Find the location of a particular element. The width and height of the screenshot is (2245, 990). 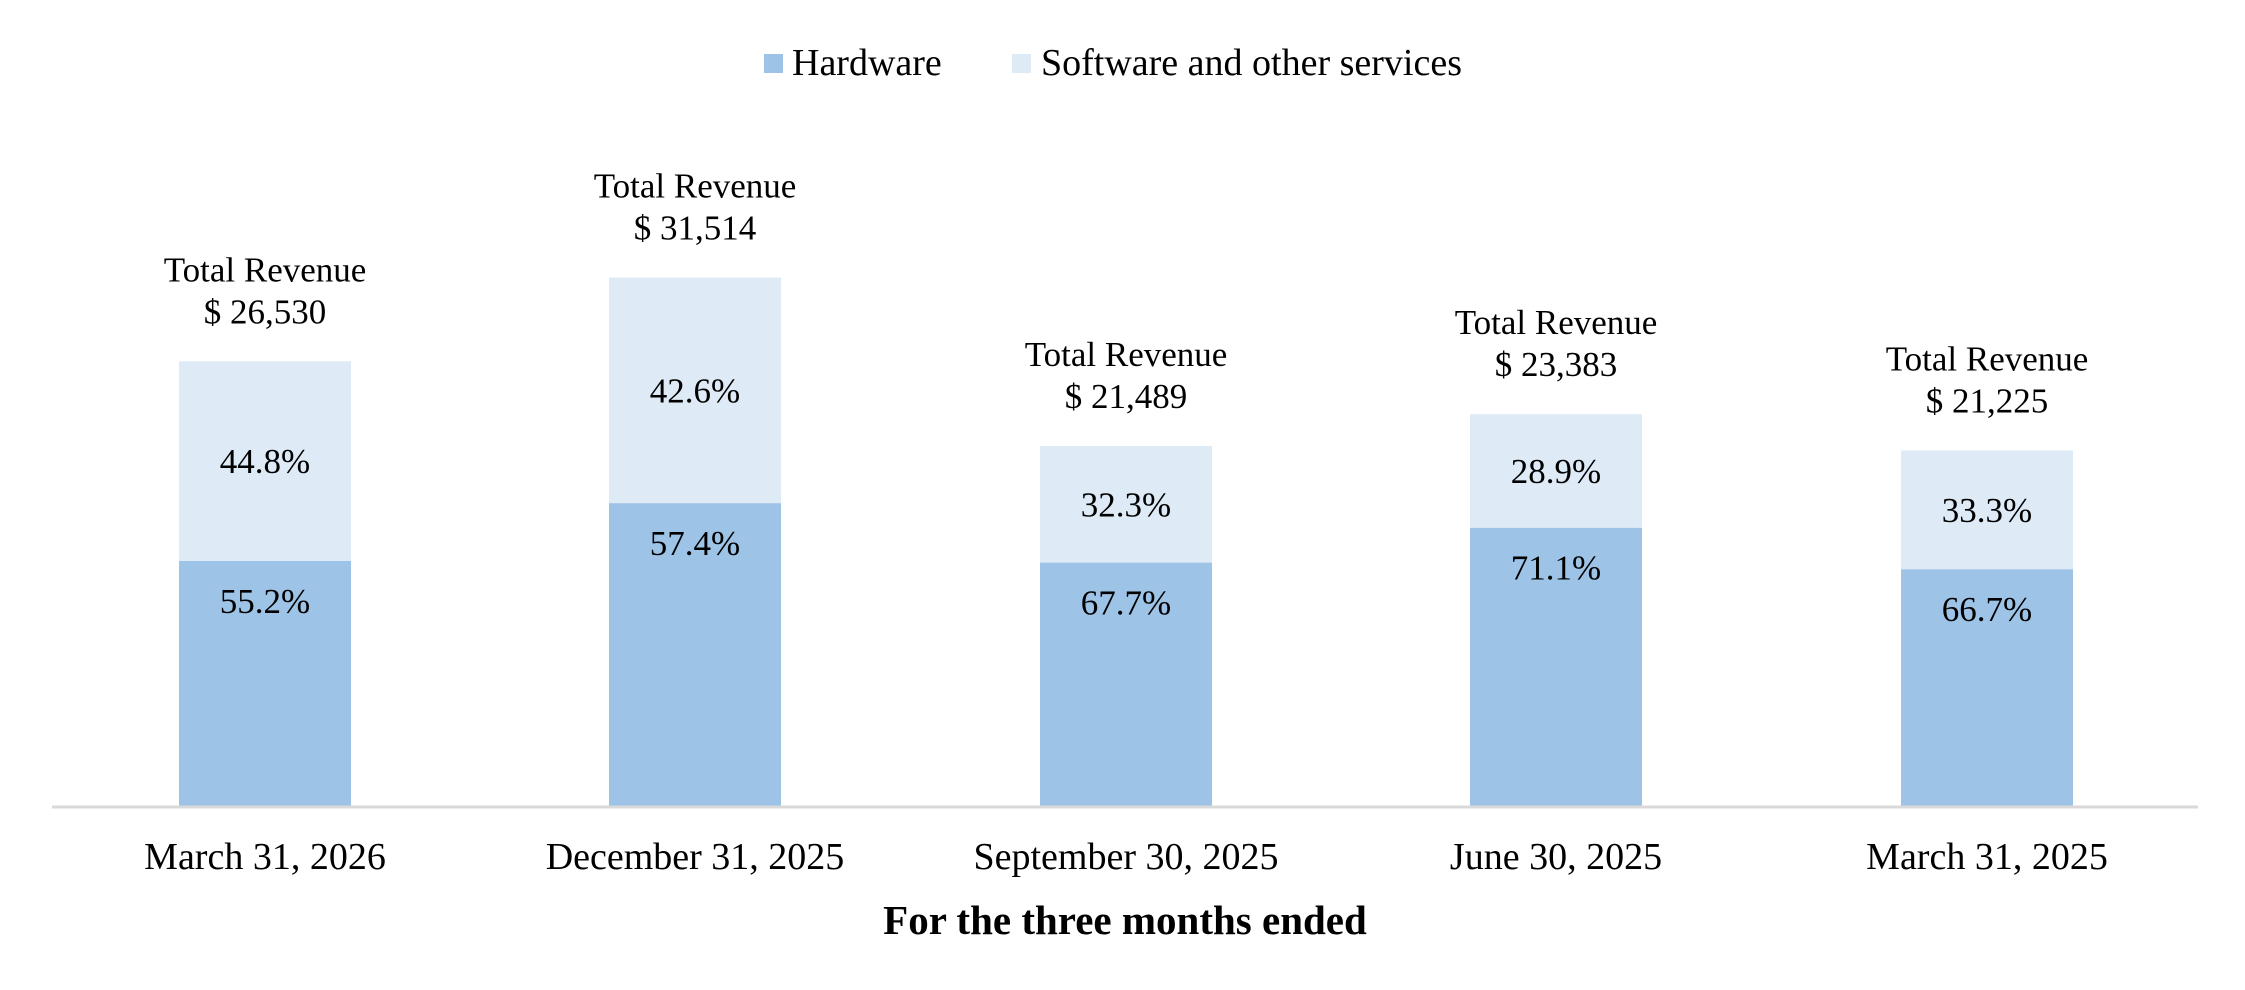

bar-software-and-other-services-june-30-2025 is located at coordinates (1556, 471).